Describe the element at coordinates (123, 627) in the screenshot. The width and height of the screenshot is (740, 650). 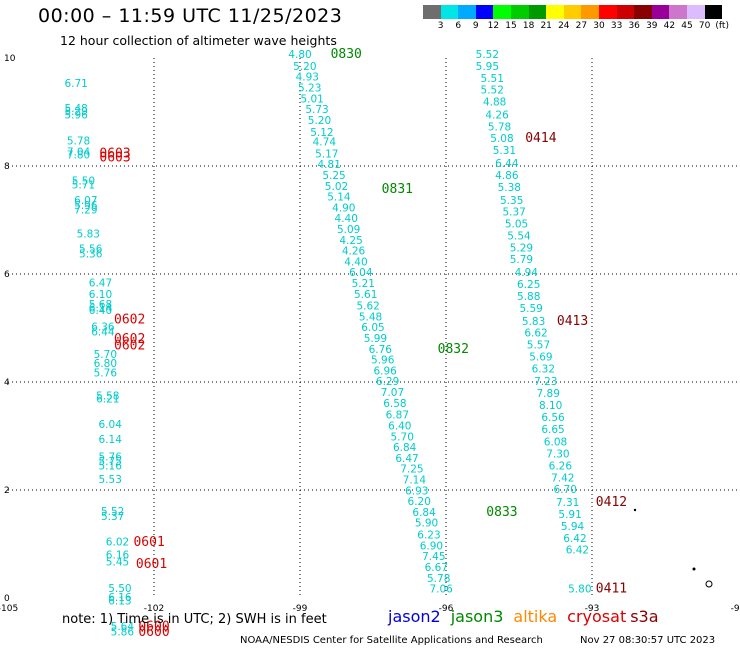
I see `wave-height-value: 5.64` at that location.